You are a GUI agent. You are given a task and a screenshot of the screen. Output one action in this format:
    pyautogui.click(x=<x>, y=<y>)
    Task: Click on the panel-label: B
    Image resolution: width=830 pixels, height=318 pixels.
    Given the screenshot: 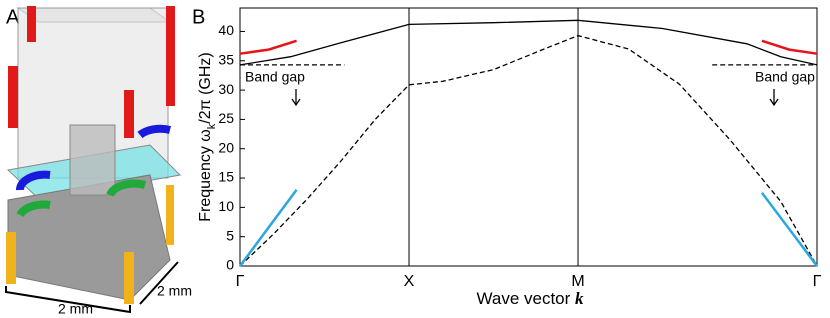 What is the action you would take?
    pyautogui.click(x=198, y=17)
    